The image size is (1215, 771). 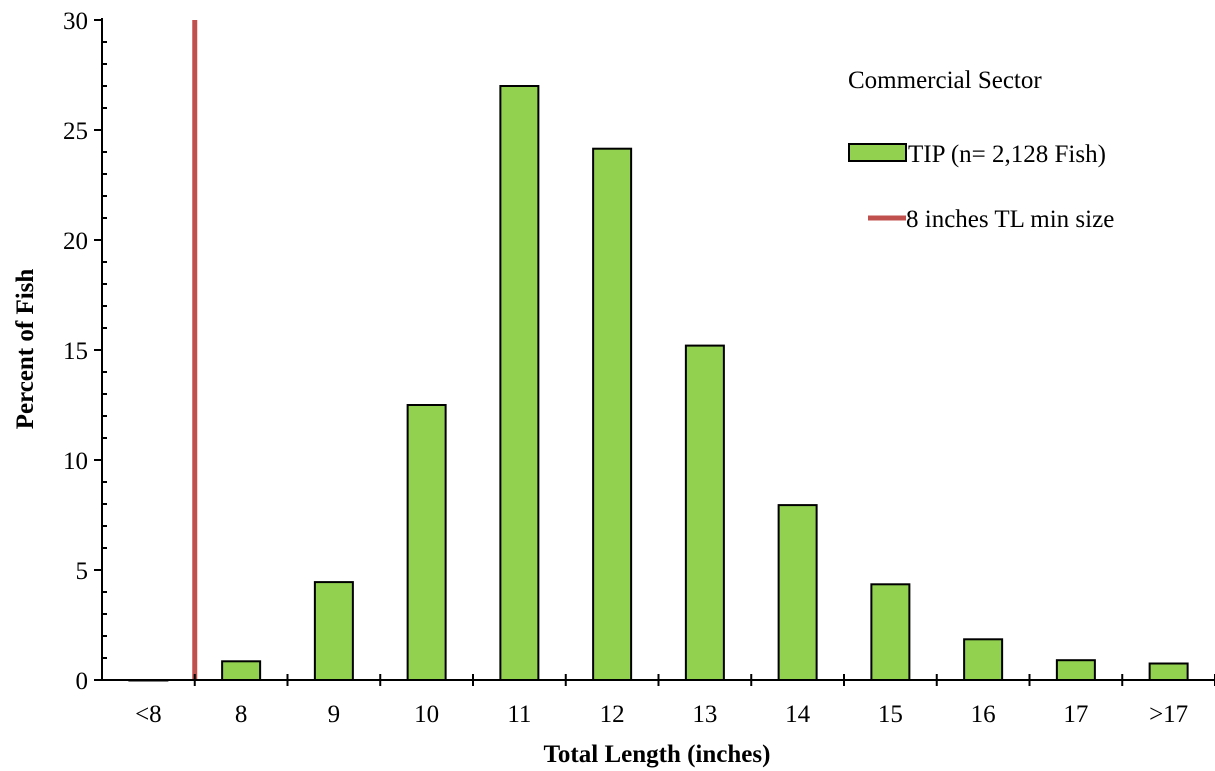 I want to click on x-tick-label-14: 14, so click(x=798, y=714).